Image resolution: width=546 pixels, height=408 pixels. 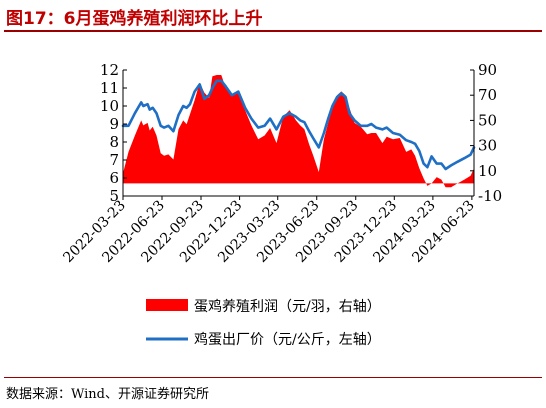 What do you see at coordinates (167, 305) in the screenshot?
I see `legend-swatch-profit` at bounding box center [167, 305].